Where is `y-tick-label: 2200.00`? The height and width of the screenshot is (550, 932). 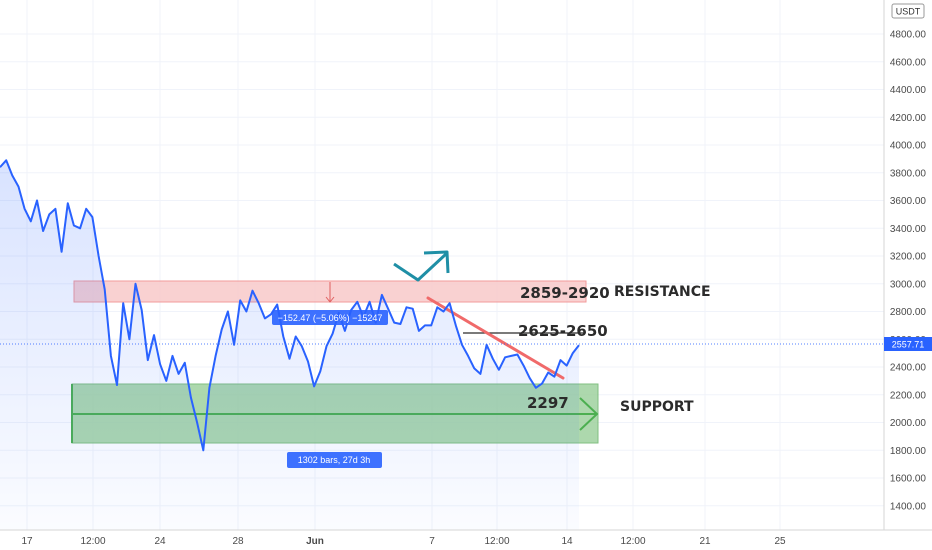
y-tick-label: 2200.00 is located at coordinates (908, 395).